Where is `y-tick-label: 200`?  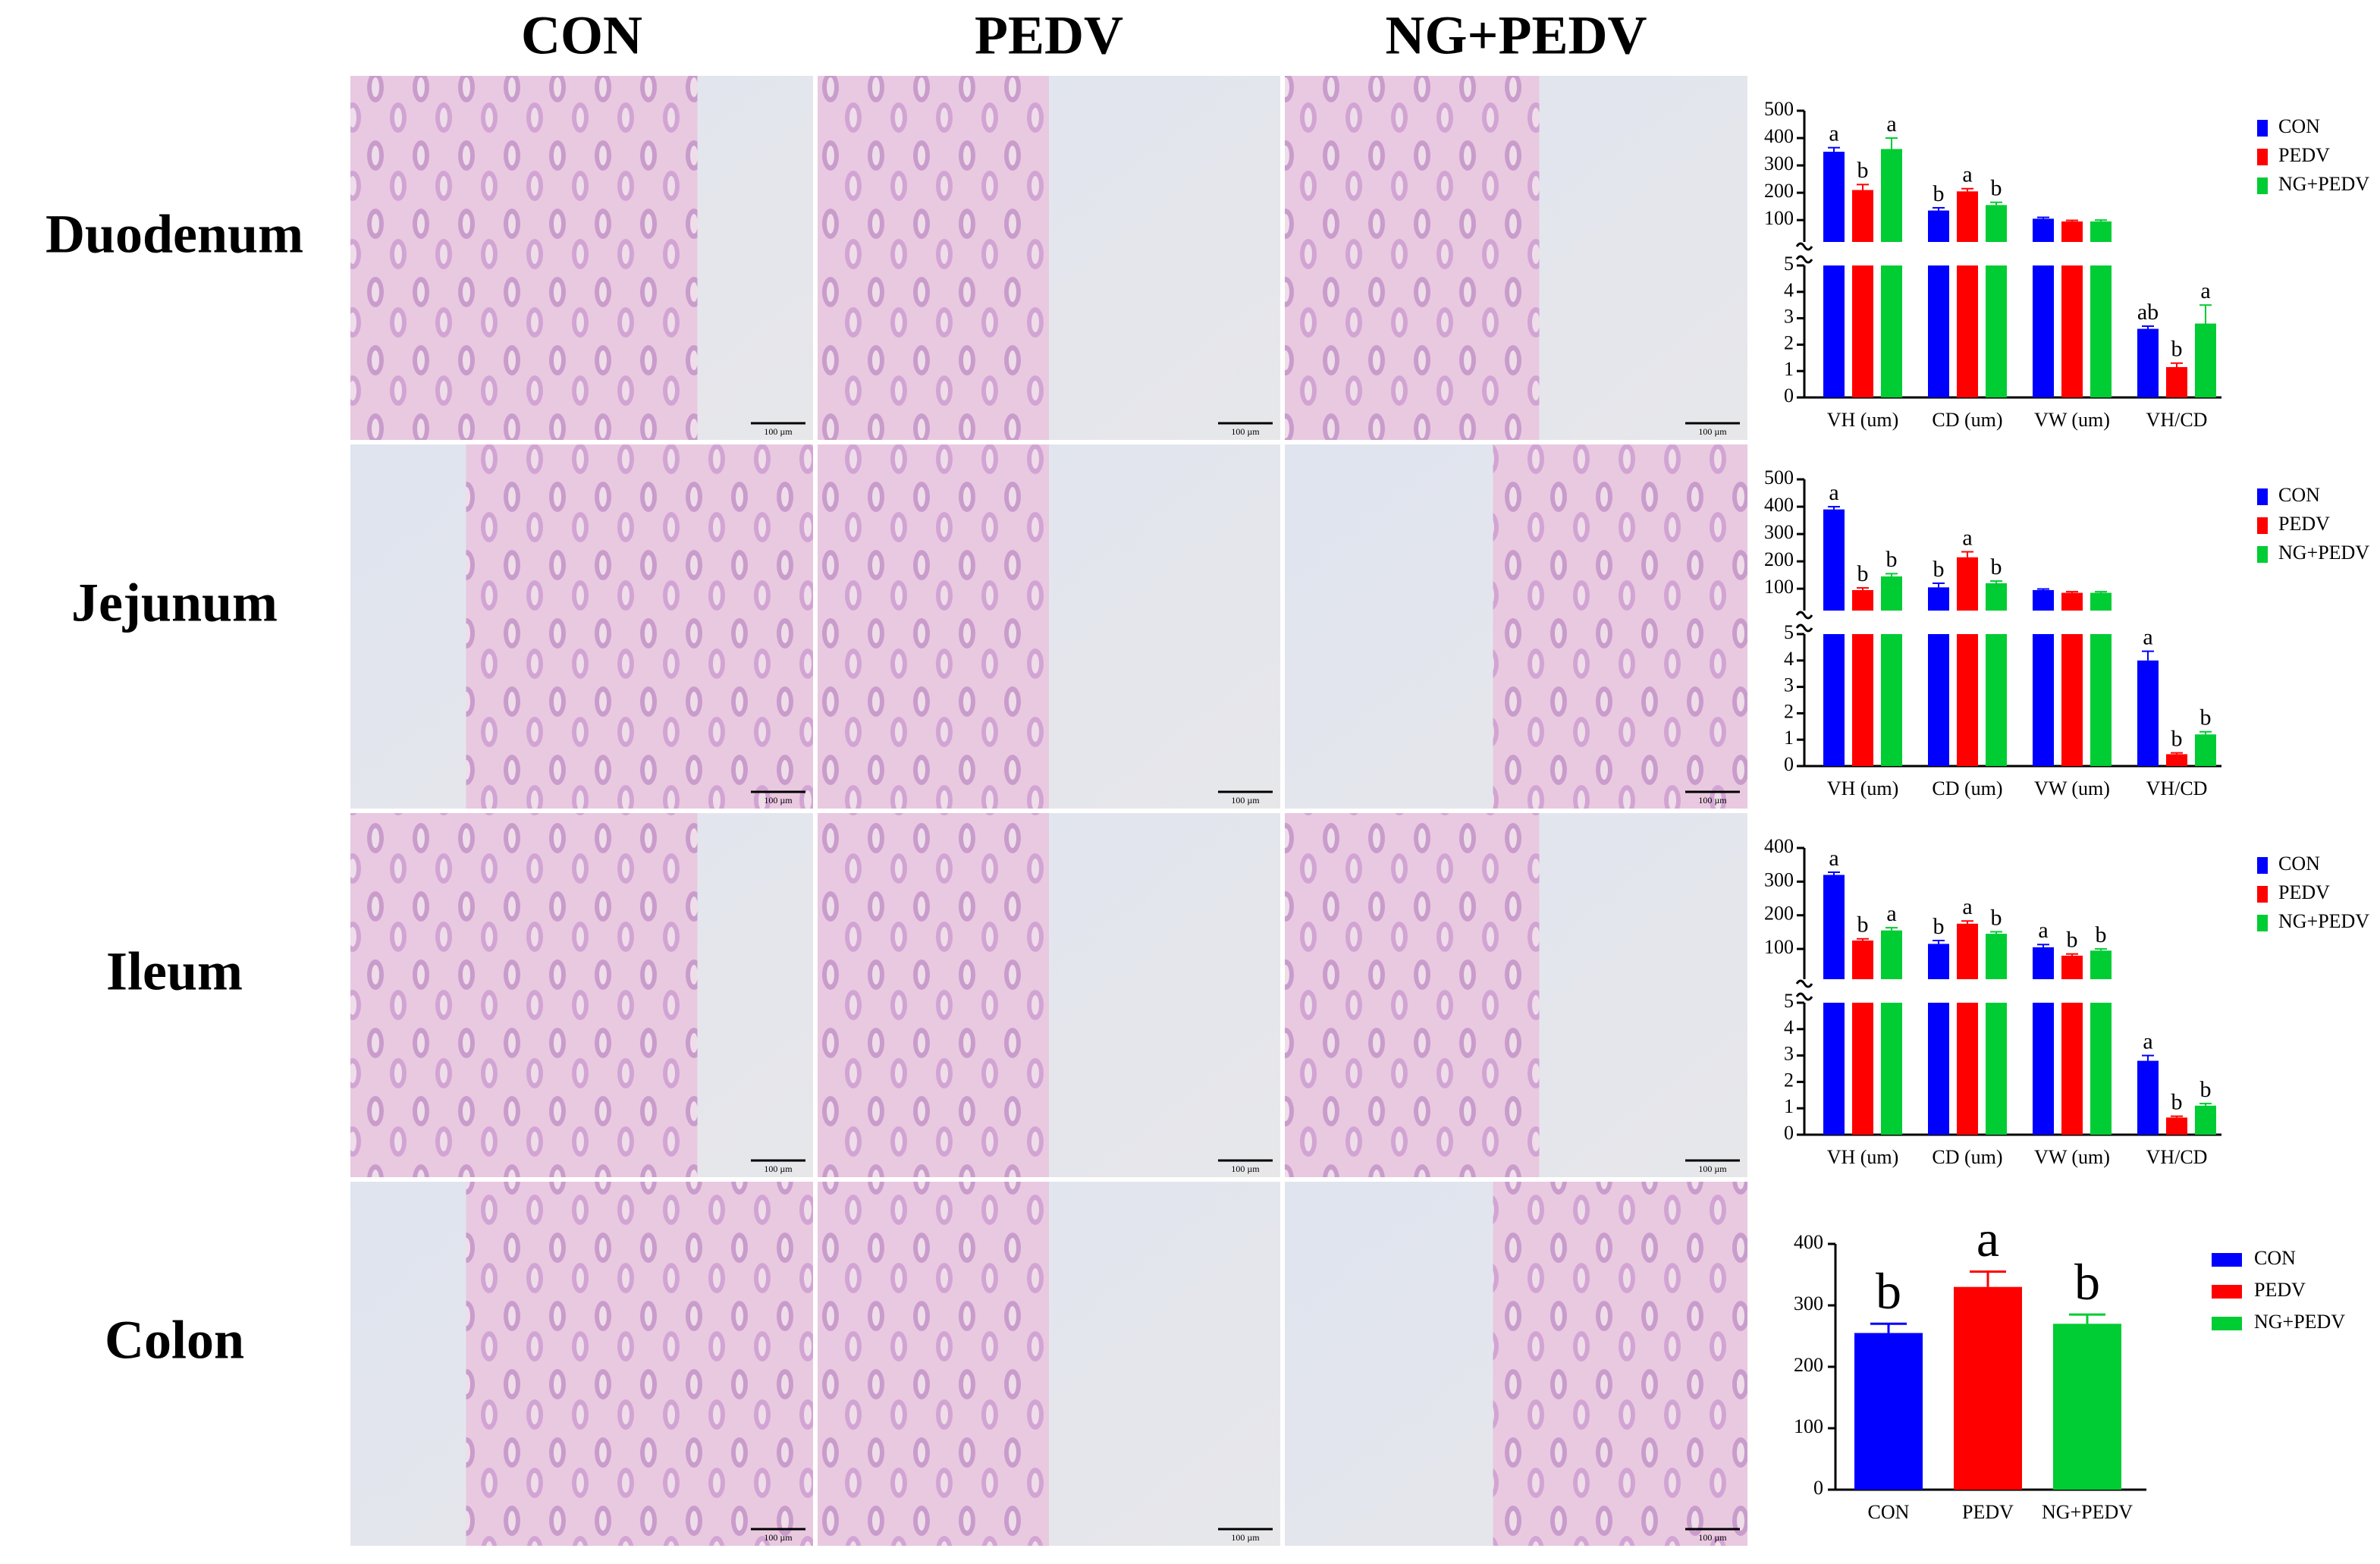
y-tick-label: 200 is located at coordinates (1779, 914).